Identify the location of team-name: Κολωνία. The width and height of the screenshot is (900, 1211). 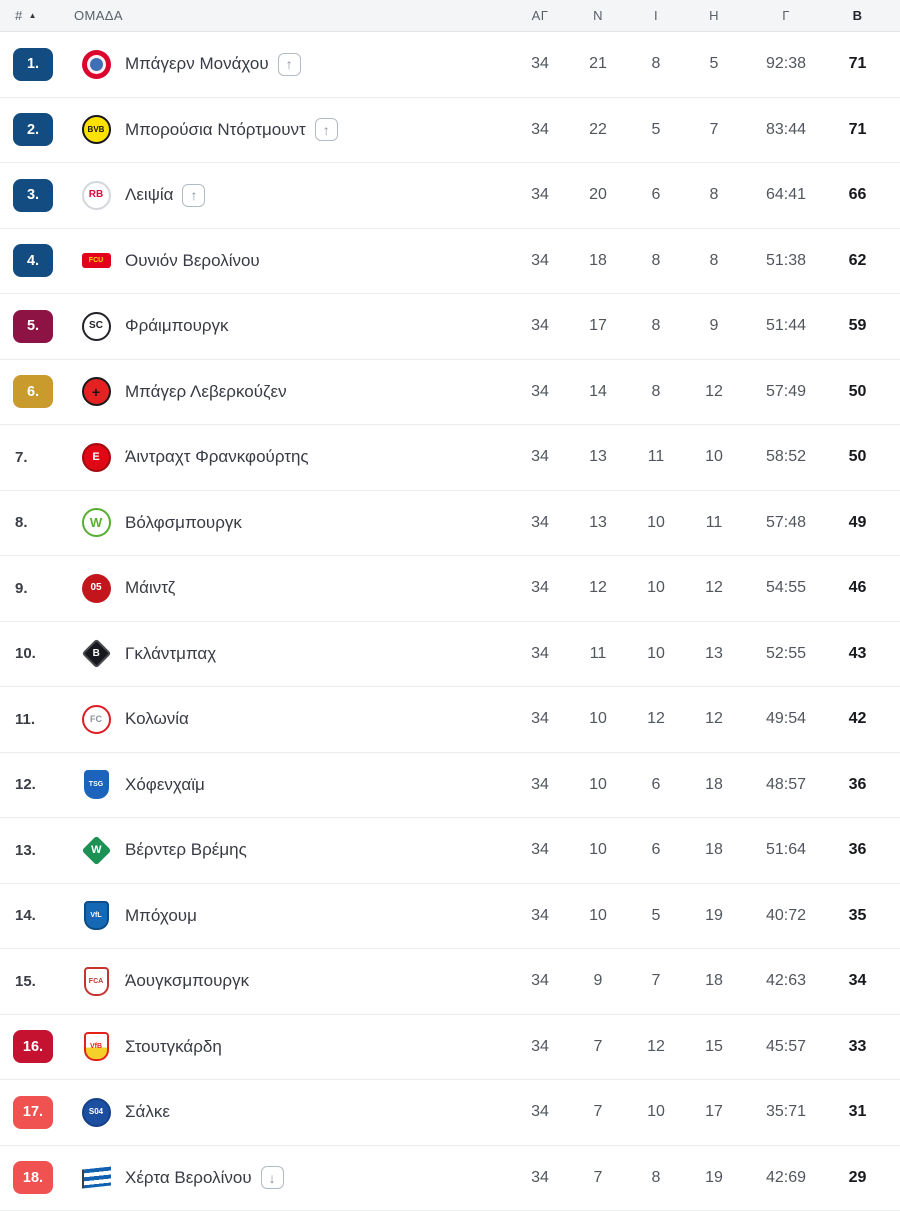
(157, 719).